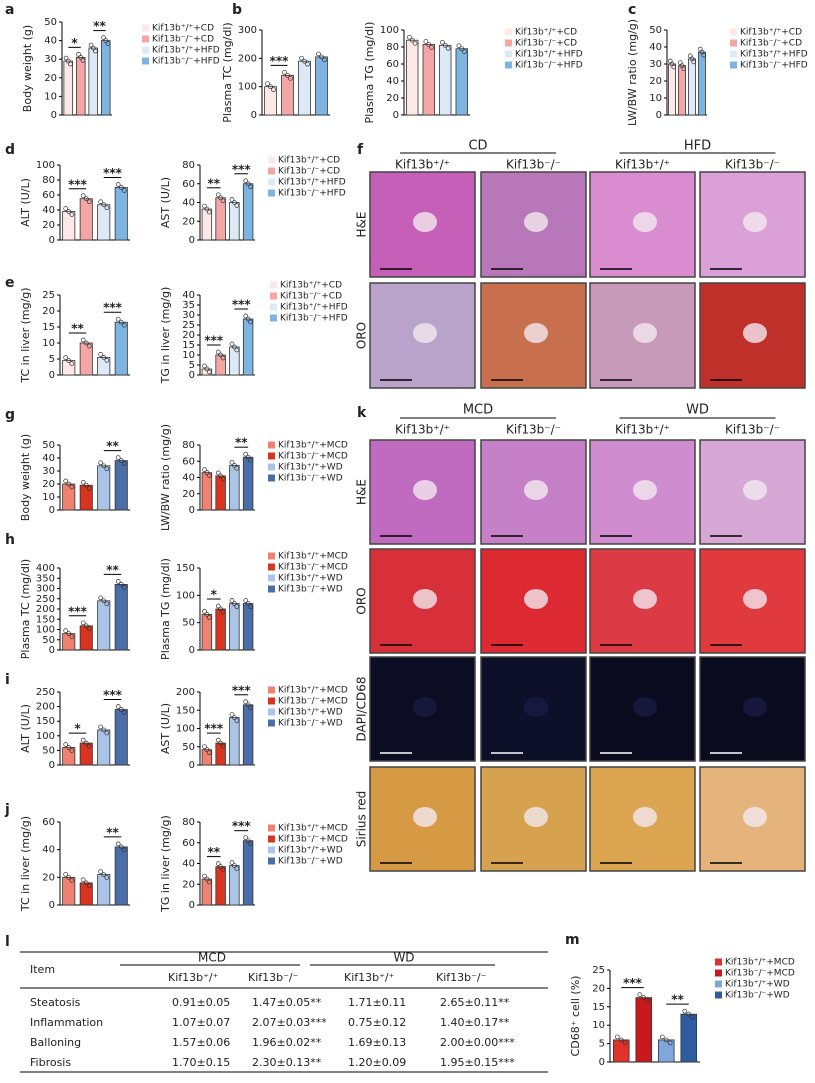 The image size is (815, 1083). Describe the element at coordinates (247, 58) in the screenshot. I see `y-tick-label: 200` at that location.